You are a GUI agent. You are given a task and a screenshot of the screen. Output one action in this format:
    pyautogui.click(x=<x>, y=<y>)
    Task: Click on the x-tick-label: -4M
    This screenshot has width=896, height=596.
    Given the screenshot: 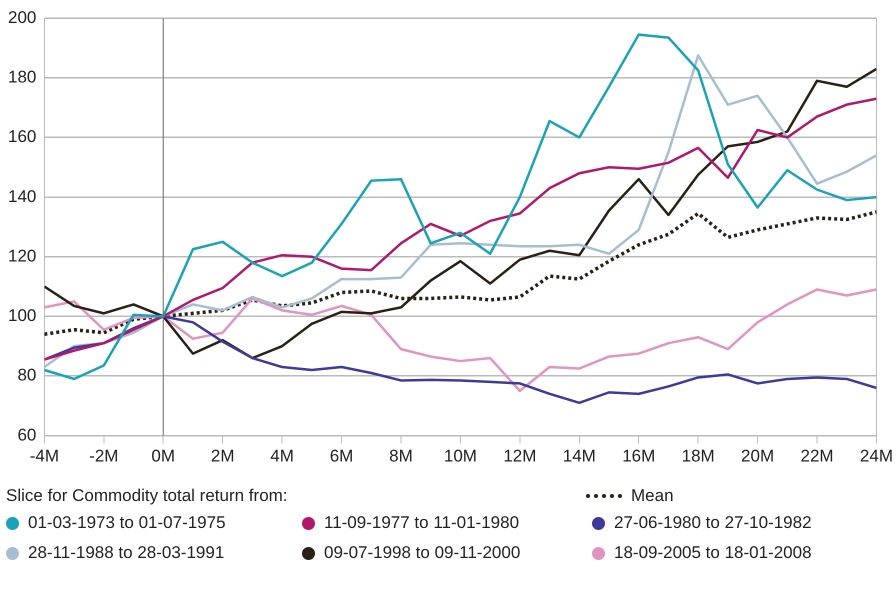 What is the action you would take?
    pyautogui.click(x=45, y=456)
    